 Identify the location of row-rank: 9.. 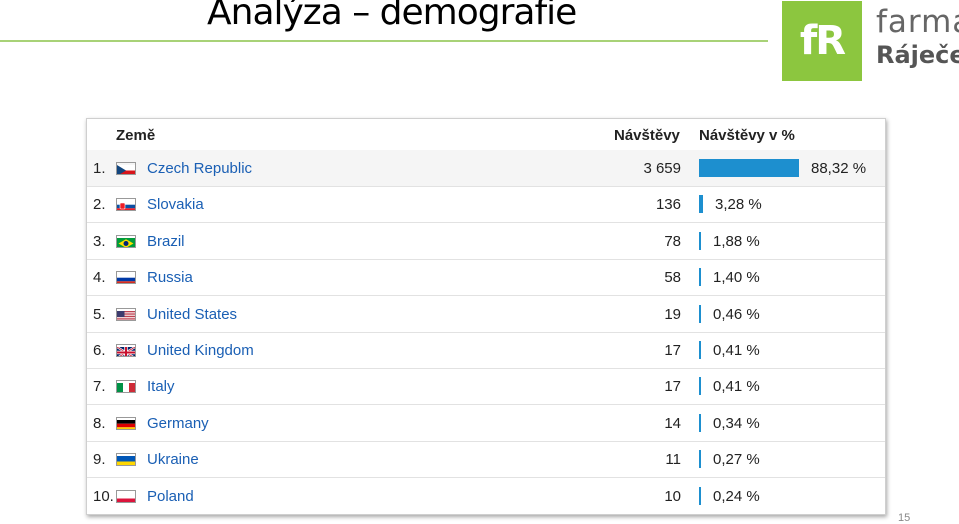
(99, 460).